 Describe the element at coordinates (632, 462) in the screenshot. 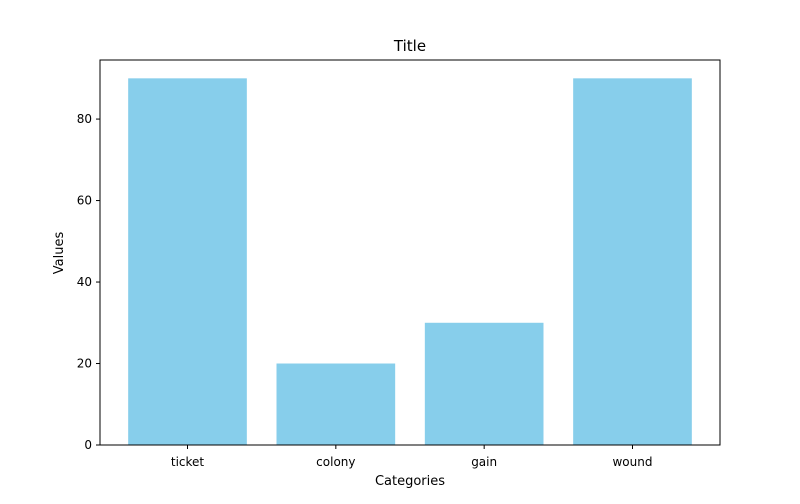

I see `x-tick-label-wound: wound` at that location.